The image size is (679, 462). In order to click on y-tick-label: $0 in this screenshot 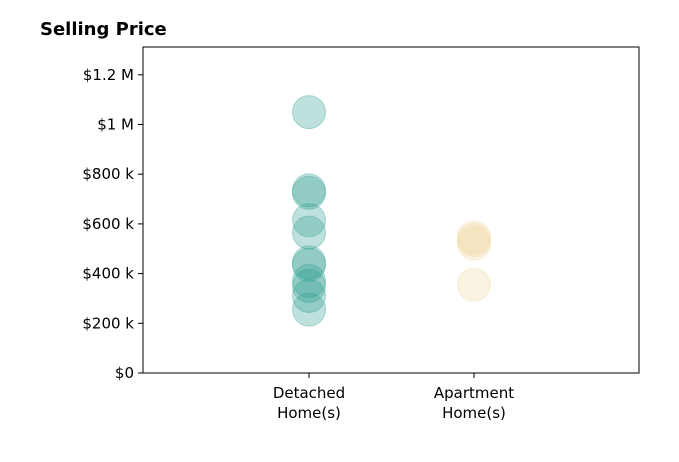, I will do `click(124, 373)`.